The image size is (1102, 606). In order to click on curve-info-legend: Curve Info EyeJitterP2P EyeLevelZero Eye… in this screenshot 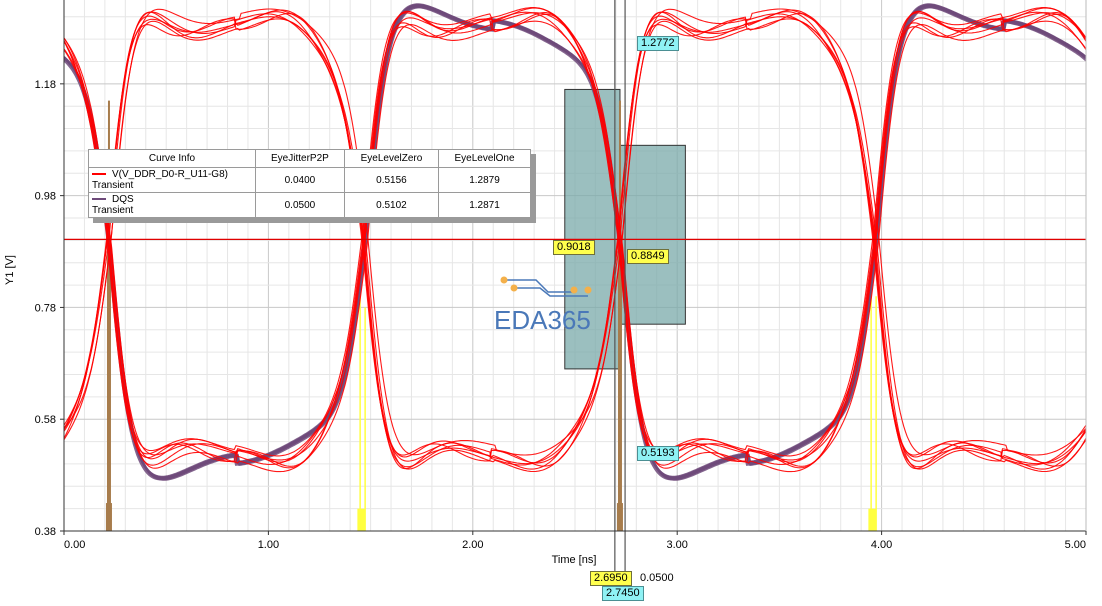, I will do `click(309, 183)`.